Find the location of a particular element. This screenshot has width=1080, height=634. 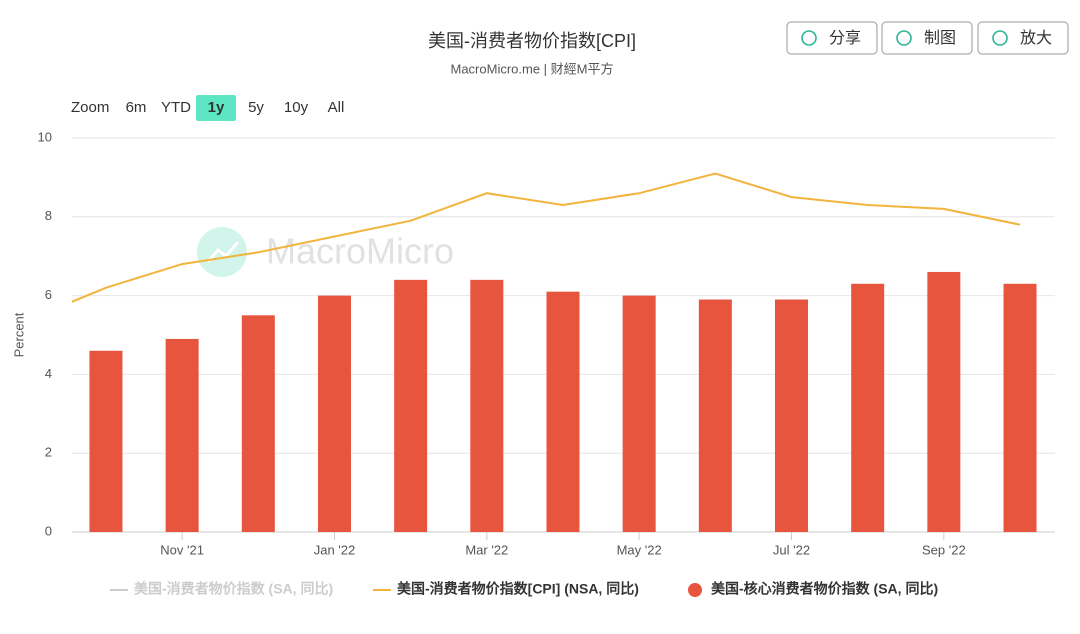

legend-label: 美国-消费者物价指数 (SA, 同比) is located at coordinates (233, 589).